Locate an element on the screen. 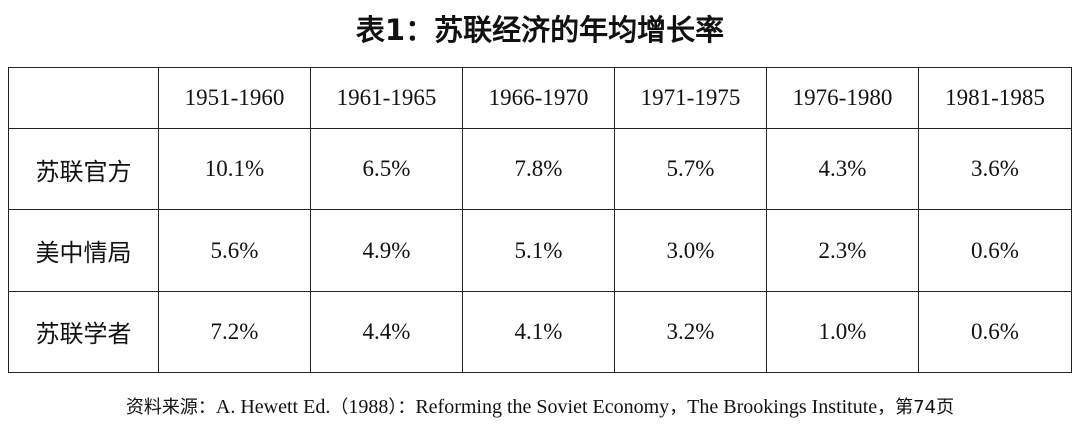 The height and width of the screenshot is (431, 1080). source-colon: ： is located at coordinates (406, 407).